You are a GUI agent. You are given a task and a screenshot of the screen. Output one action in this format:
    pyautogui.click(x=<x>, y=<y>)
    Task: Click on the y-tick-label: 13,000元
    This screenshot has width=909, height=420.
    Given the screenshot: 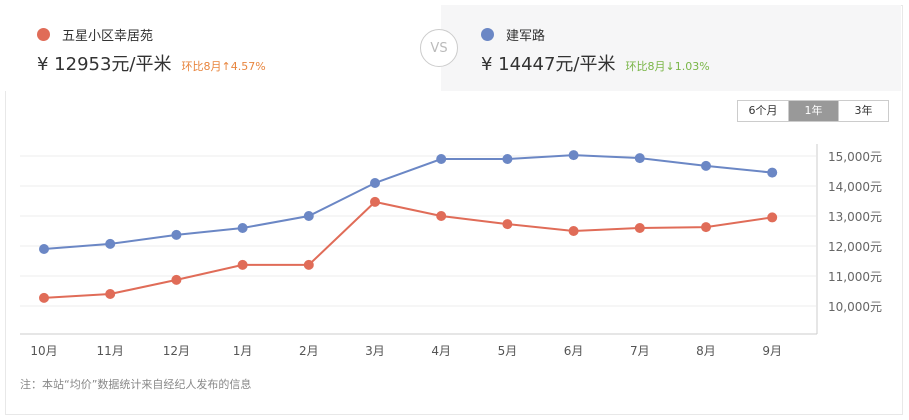 What is the action you would take?
    pyautogui.click(x=855, y=217)
    